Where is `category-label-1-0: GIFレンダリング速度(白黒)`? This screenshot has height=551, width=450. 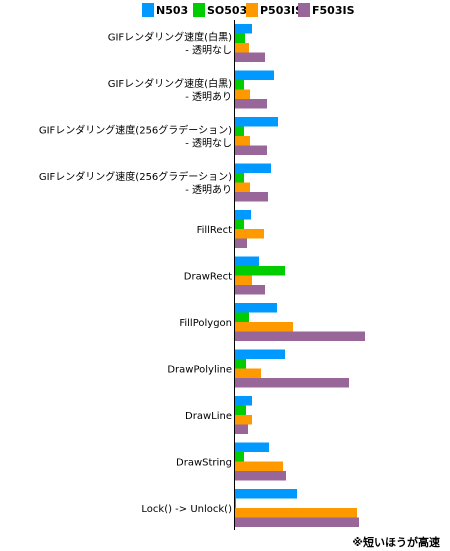
category-label-1-0: GIFレンダリング速度(白黒) is located at coordinates (170, 83).